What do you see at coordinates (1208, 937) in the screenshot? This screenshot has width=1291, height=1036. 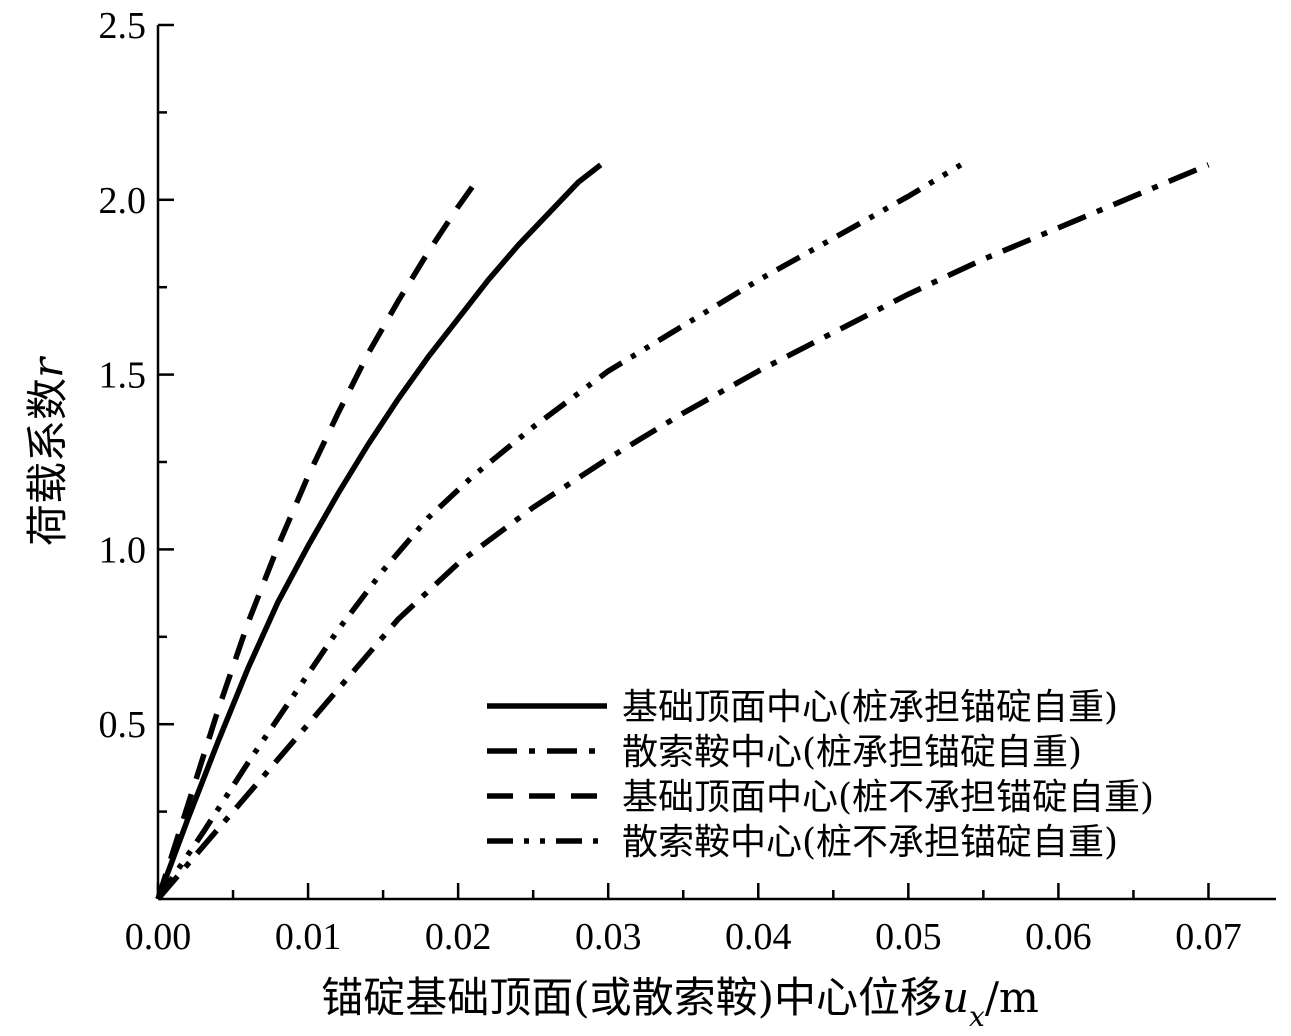 I see `x-tick-label: 0.07` at bounding box center [1208, 937].